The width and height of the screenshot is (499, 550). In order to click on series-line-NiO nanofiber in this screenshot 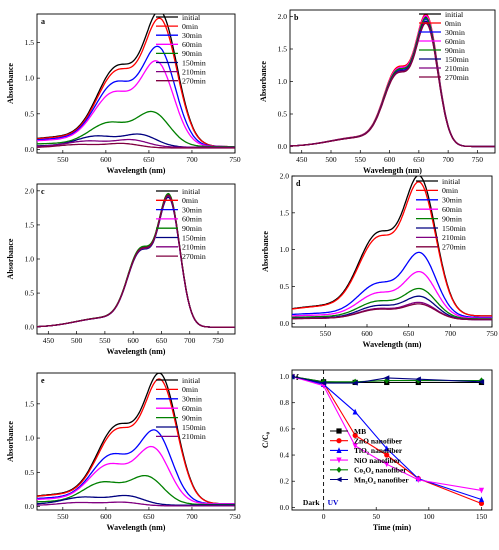, I will do `click(387, 433)`.